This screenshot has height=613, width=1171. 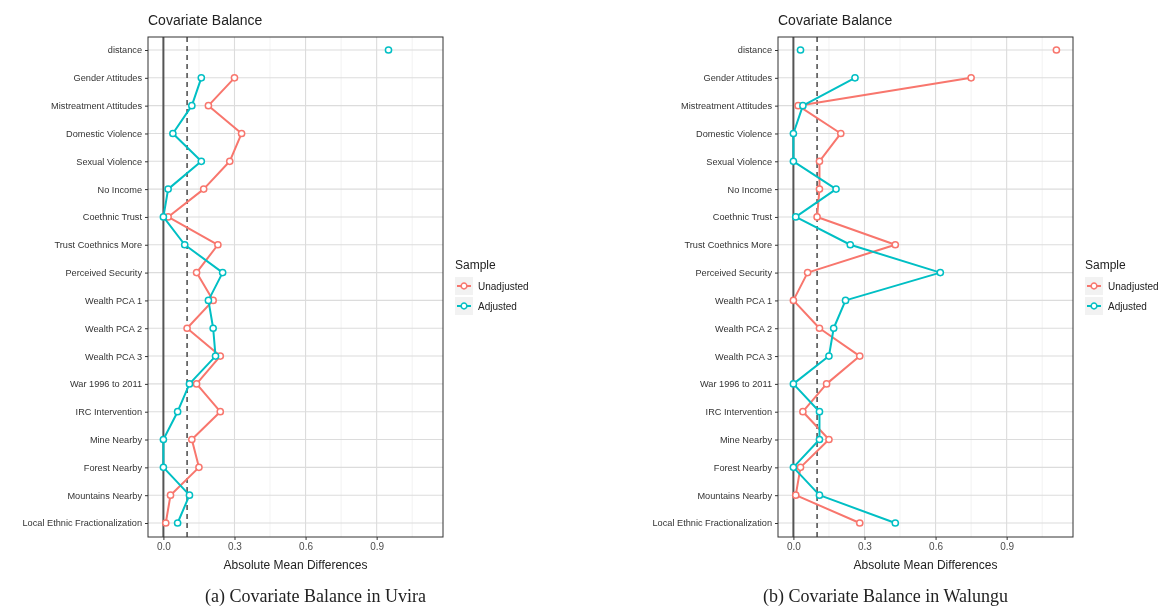 What do you see at coordinates (749, 189) in the screenshot?
I see `y-tick-label: No Income` at bounding box center [749, 189].